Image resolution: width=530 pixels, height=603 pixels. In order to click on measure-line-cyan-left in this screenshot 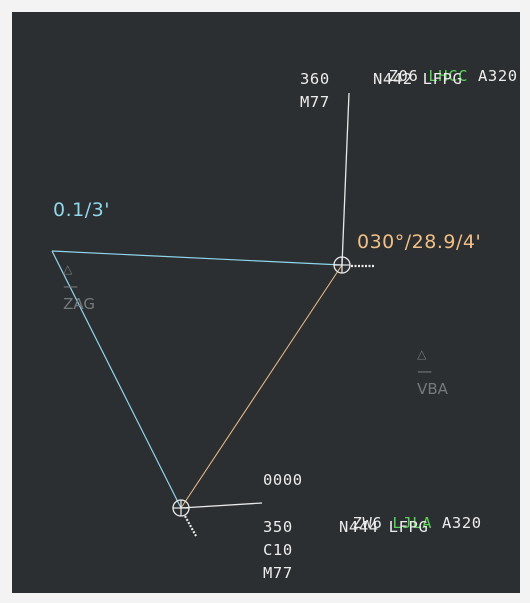, I will do `click(116, 379)`.